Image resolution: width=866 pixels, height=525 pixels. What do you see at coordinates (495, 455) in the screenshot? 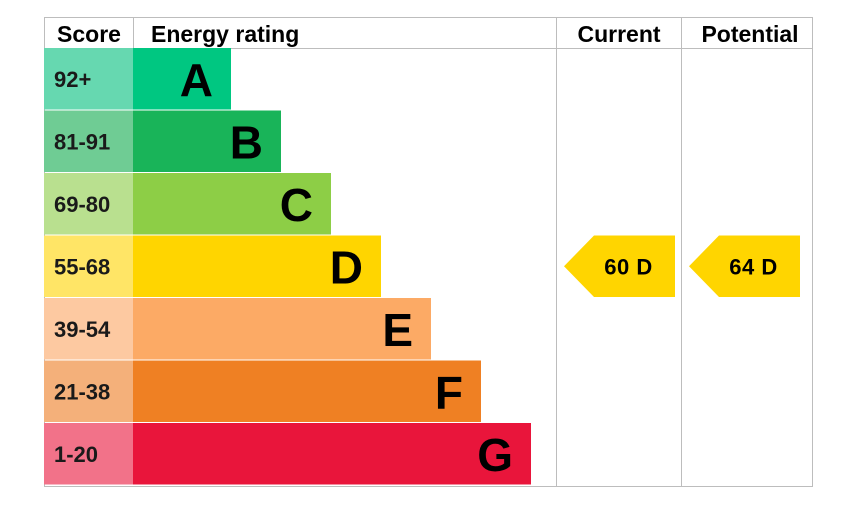
I see `band-letter-g: G` at bounding box center [495, 455].